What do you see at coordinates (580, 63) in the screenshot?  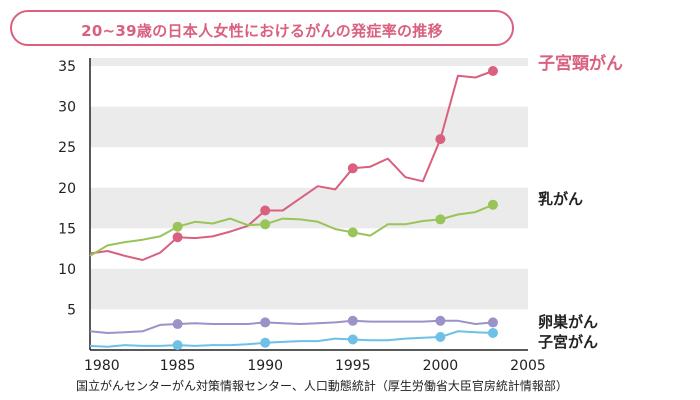 I see `series-label-0: 子宮頸がん` at bounding box center [580, 63].